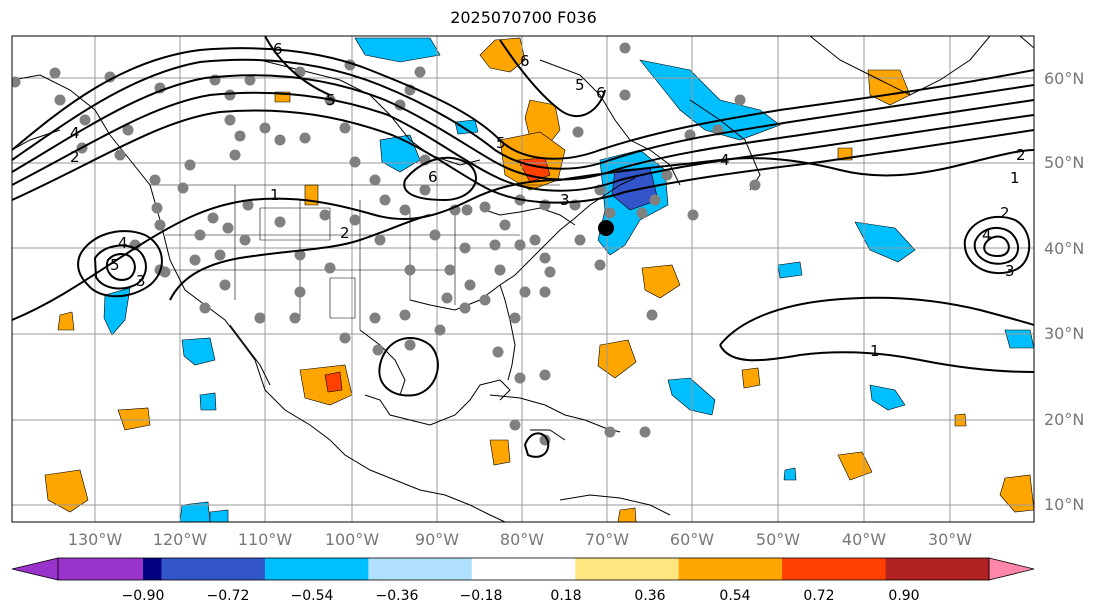 The width and height of the screenshot is (1105, 615). I want to click on contour-label: 1, so click(275, 195).